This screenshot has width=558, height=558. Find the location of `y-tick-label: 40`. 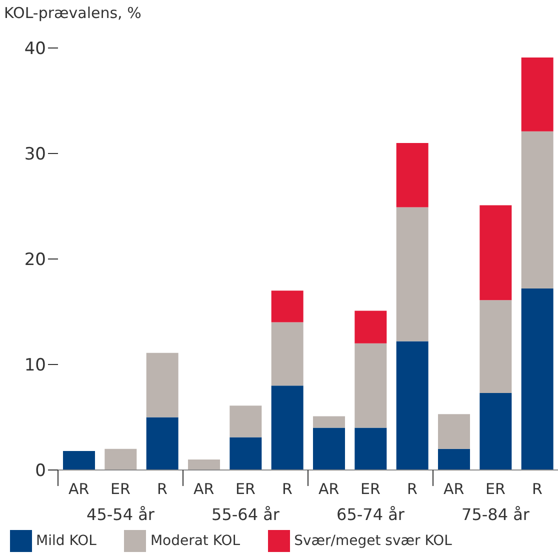

y-tick-label: 40 is located at coordinates (35, 49).